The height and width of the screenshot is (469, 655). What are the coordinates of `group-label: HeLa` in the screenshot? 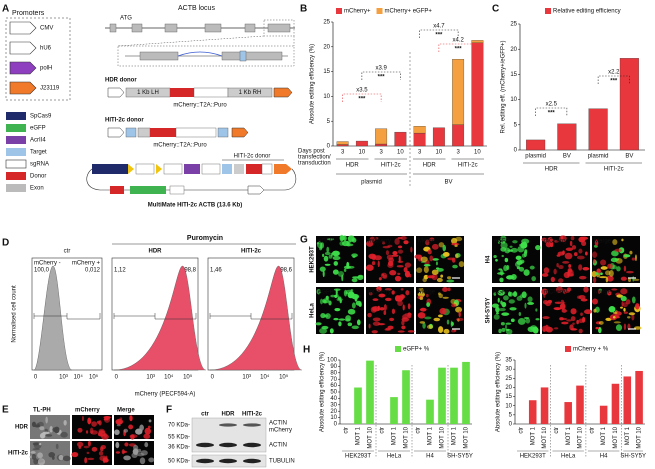 It's located at (394, 457).